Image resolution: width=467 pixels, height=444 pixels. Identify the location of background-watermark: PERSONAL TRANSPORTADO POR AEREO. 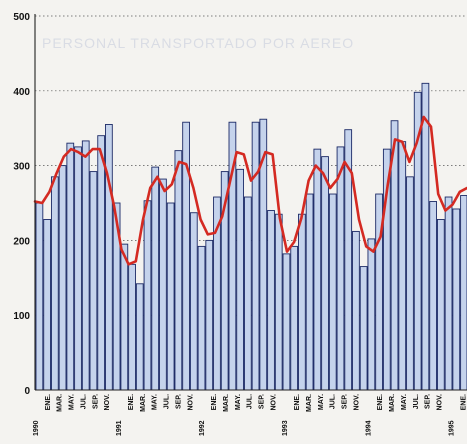
(198, 43).